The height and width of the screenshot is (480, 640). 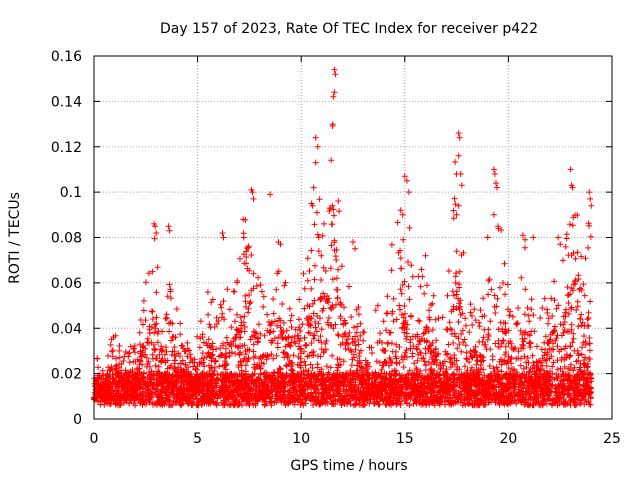 What do you see at coordinates (66, 148) in the screenshot?
I see `y-tick-label: 0.12` at bounding box center [66, 148].